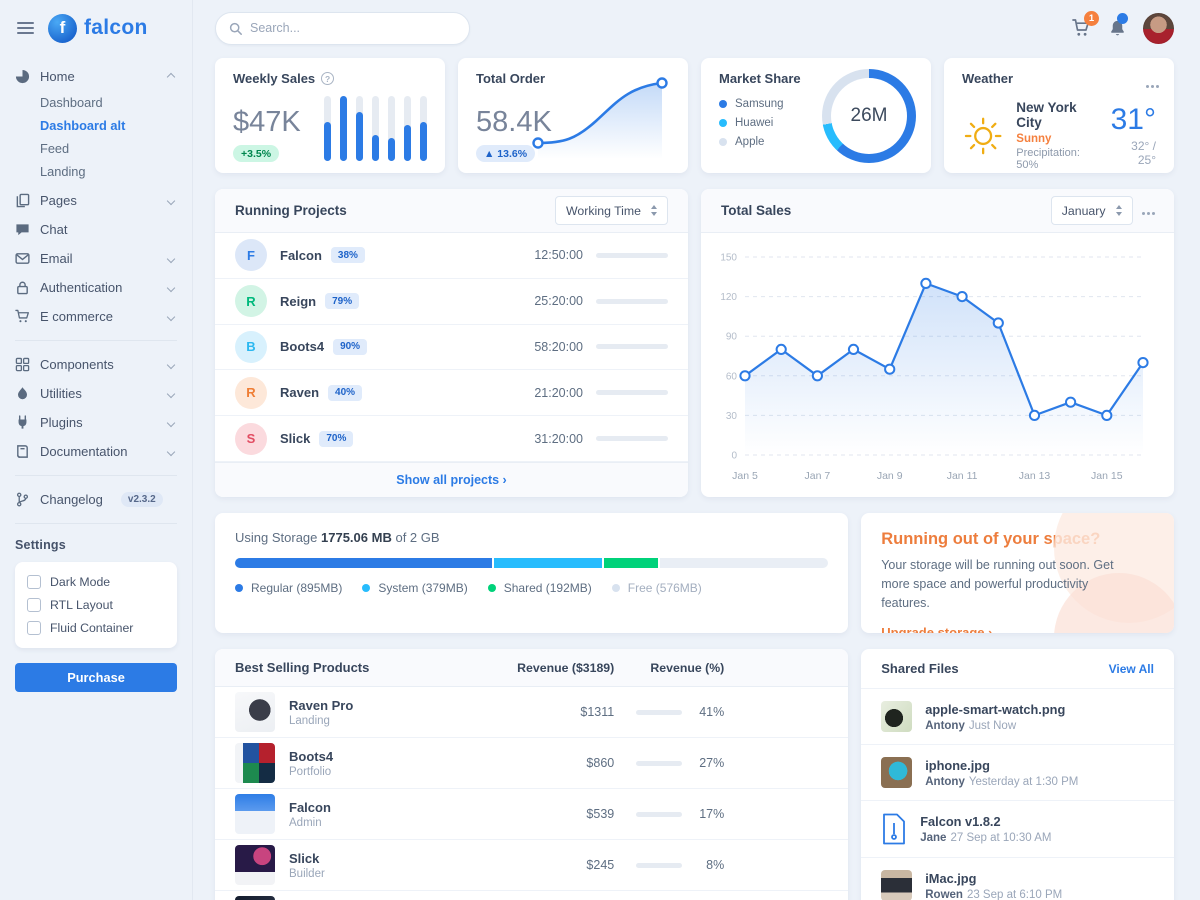 This screenshot has width=1200, height=900. What do you see at coordinates (34, 605) in the screenshot?
I see `rtl-layout-checkbox` at bounding box center [34, 605].